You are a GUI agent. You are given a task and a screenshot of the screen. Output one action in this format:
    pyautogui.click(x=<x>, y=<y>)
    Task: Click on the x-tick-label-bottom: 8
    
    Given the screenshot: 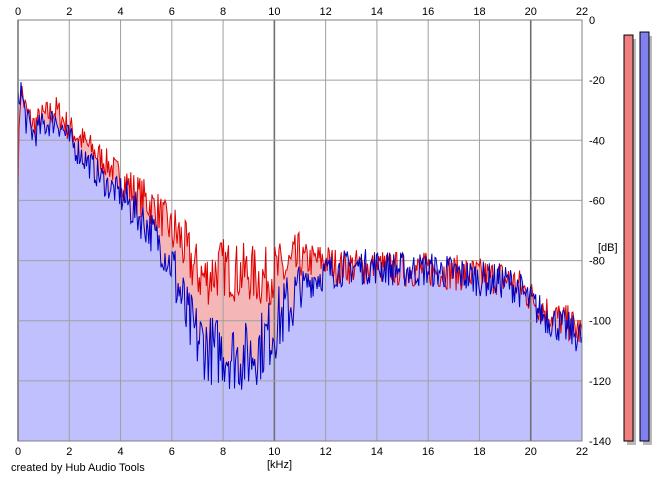 What is the action you would take?
    pyautogui.click(x=223, y=452)
    